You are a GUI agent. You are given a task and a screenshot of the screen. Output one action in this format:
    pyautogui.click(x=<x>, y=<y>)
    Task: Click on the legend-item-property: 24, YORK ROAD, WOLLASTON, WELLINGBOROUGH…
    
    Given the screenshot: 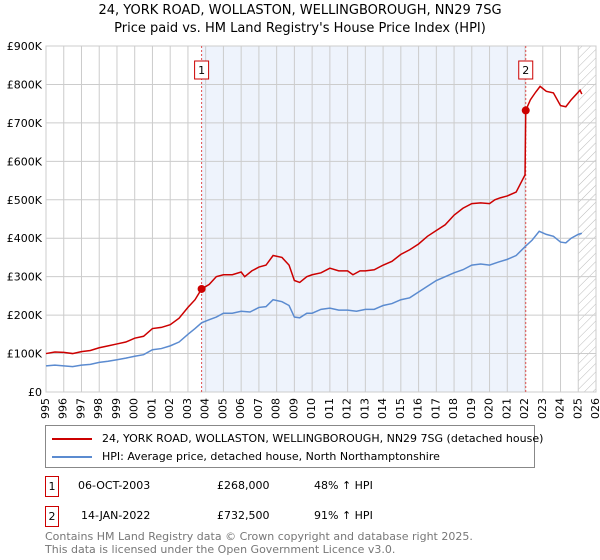 What is the action you would take?
    pyautogui.click(x=297, y=438)
    